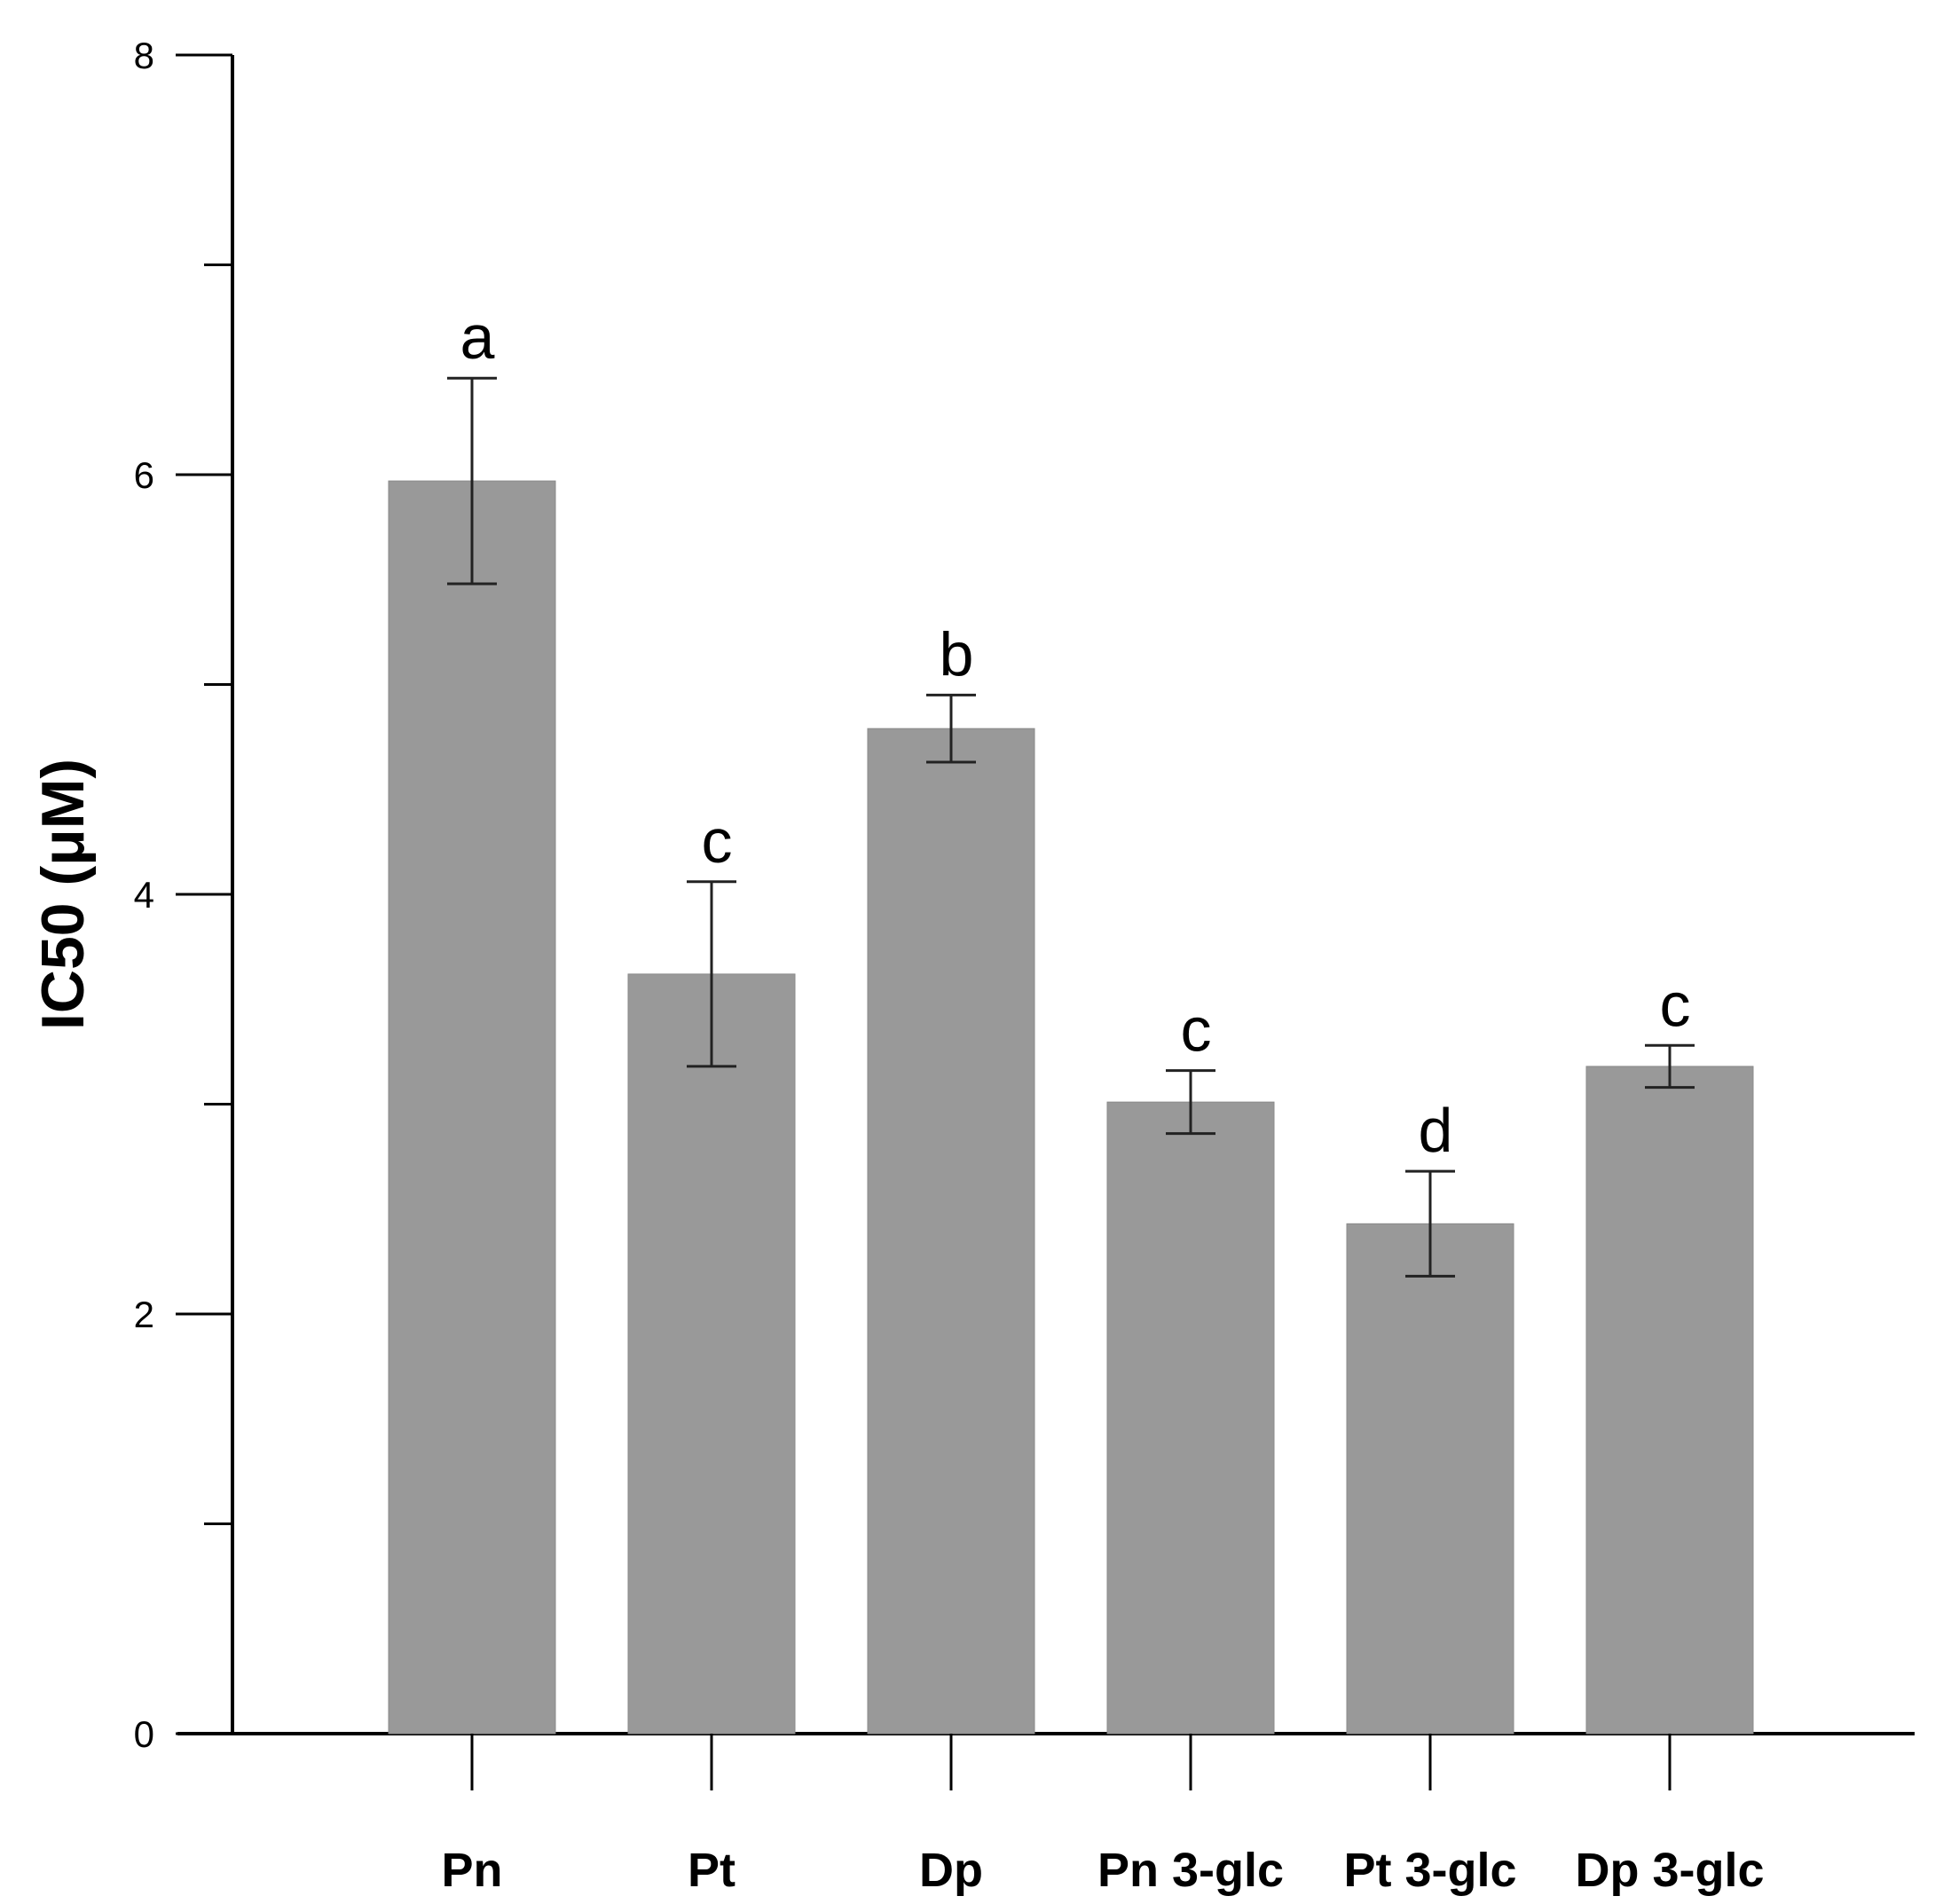 The height and width of the screenshot is (1904, 1943). What do you see at coordinates (144, 1314) in the screenshot?
I see `y-tick-label: 2` at bounding box center [144, 1314].